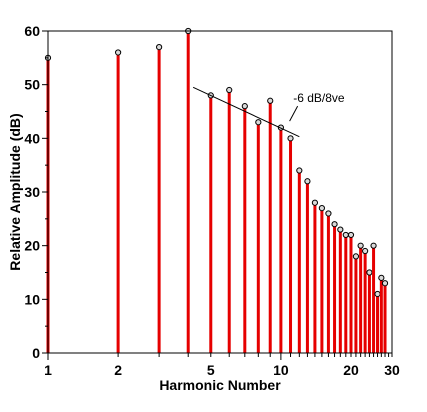  Describe the element at coordinates (319, 98) in the screenshot. I see `slope-label: -6 dB/8ve` at that location.